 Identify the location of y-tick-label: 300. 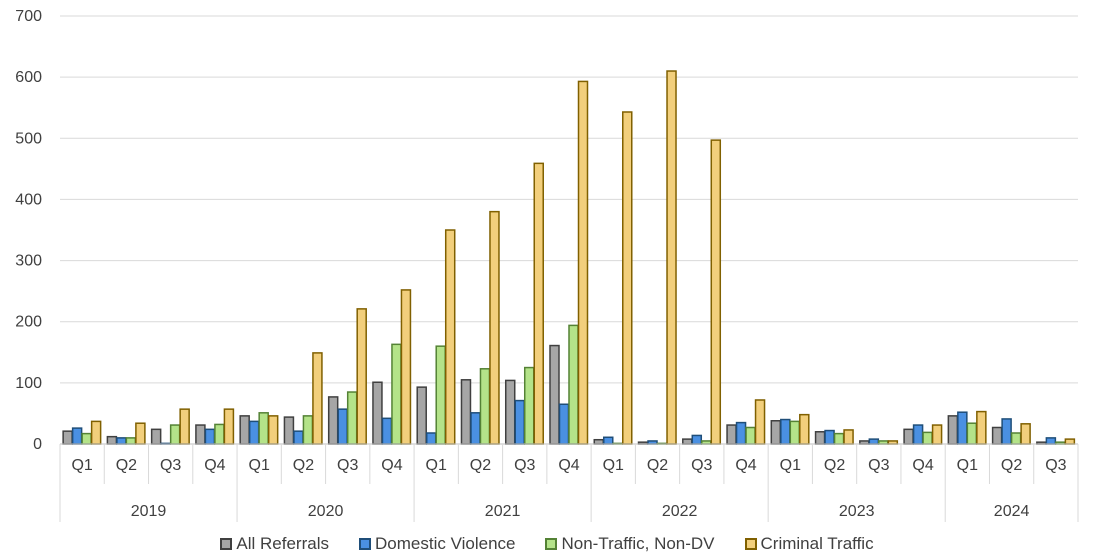
(28, 261).